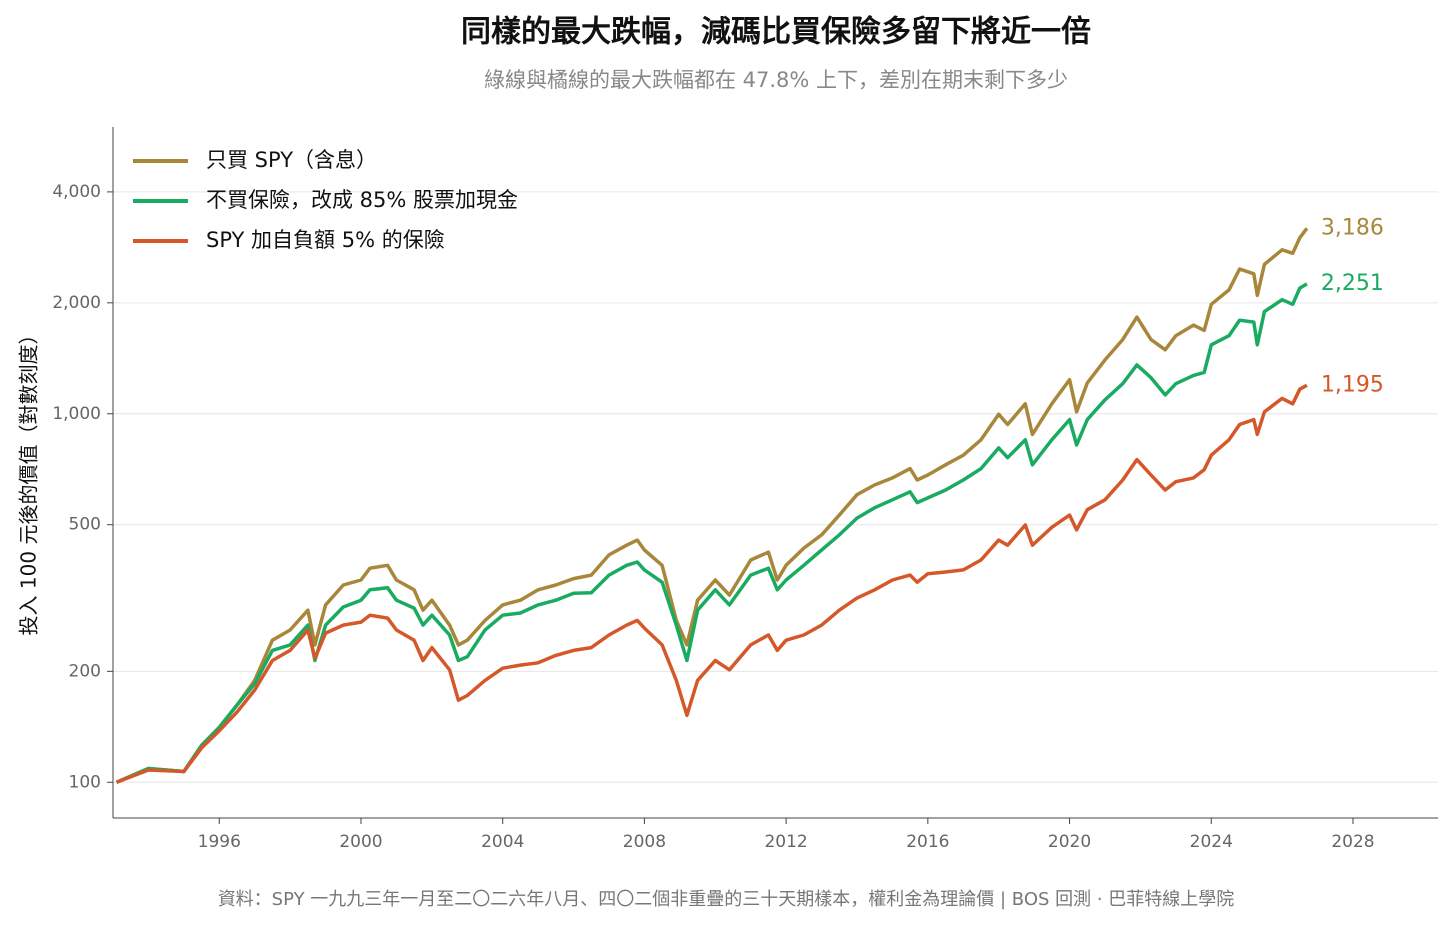 This screenshot has width=1453, height=925. I want to click on legend-label: SPY 加自負額 5% 的保險, so click(325, 240).